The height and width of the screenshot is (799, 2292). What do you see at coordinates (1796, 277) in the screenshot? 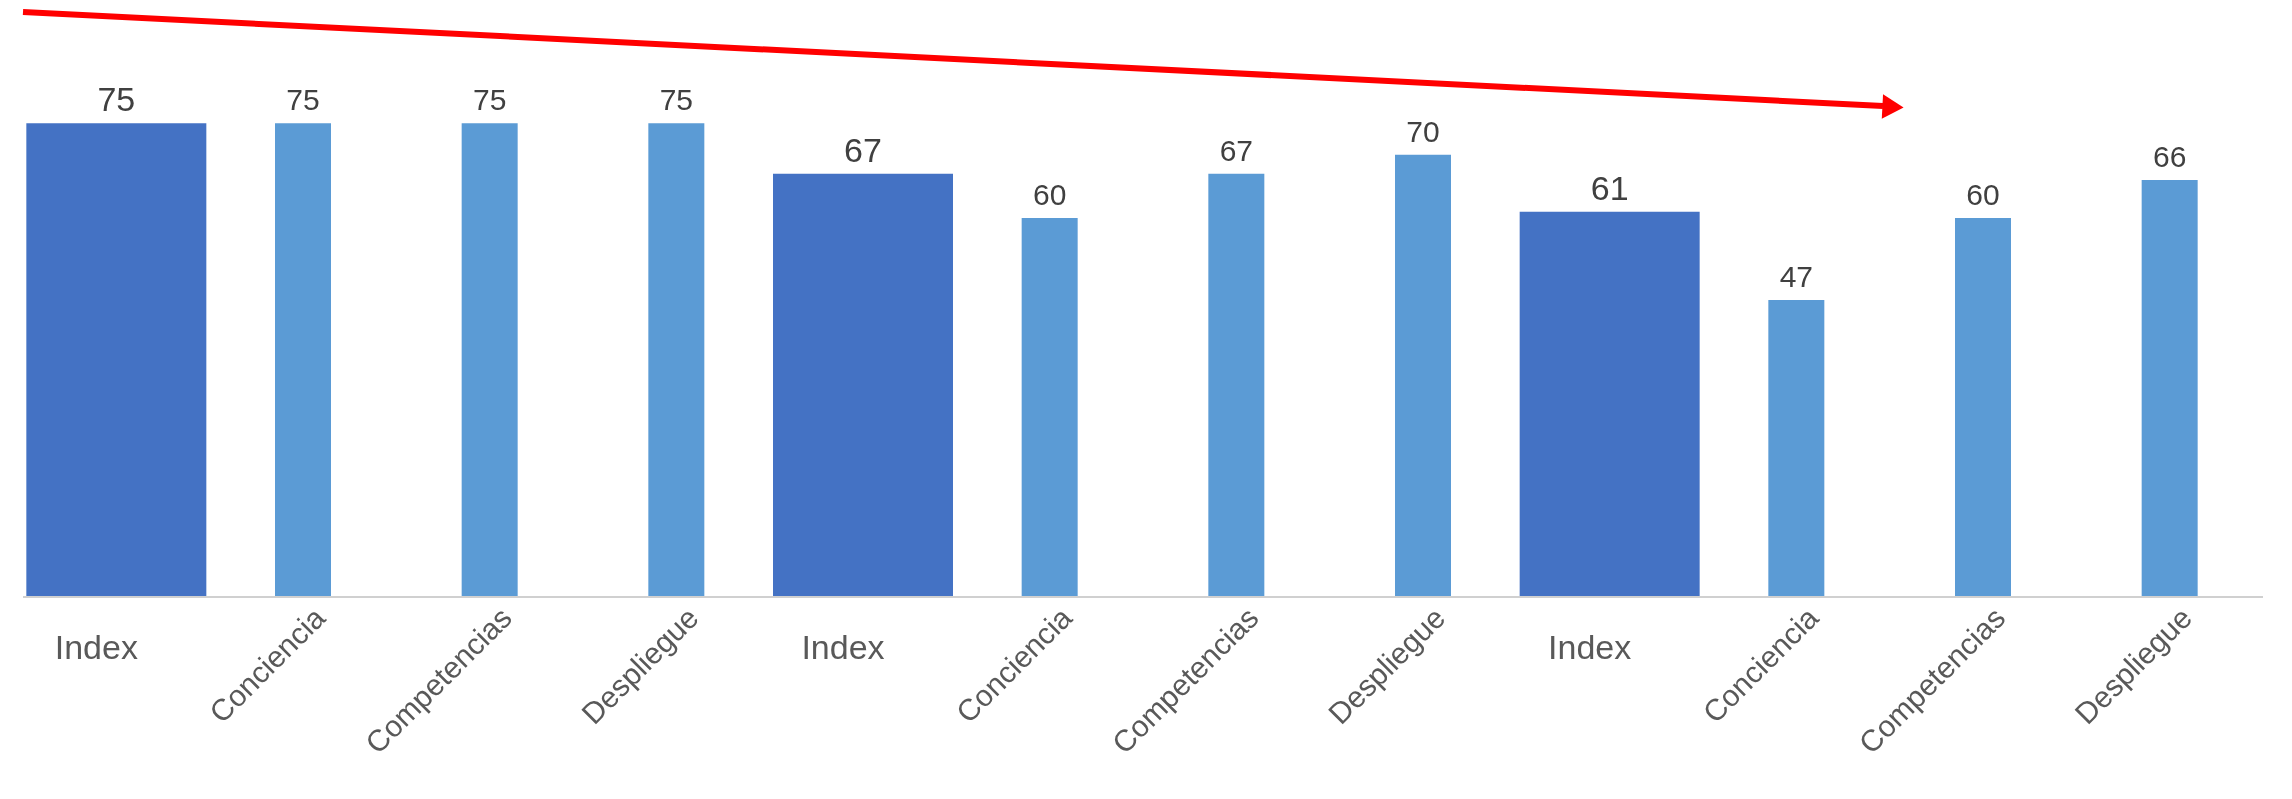
I see `data-label: 47` at bounding box center [1796, 277].